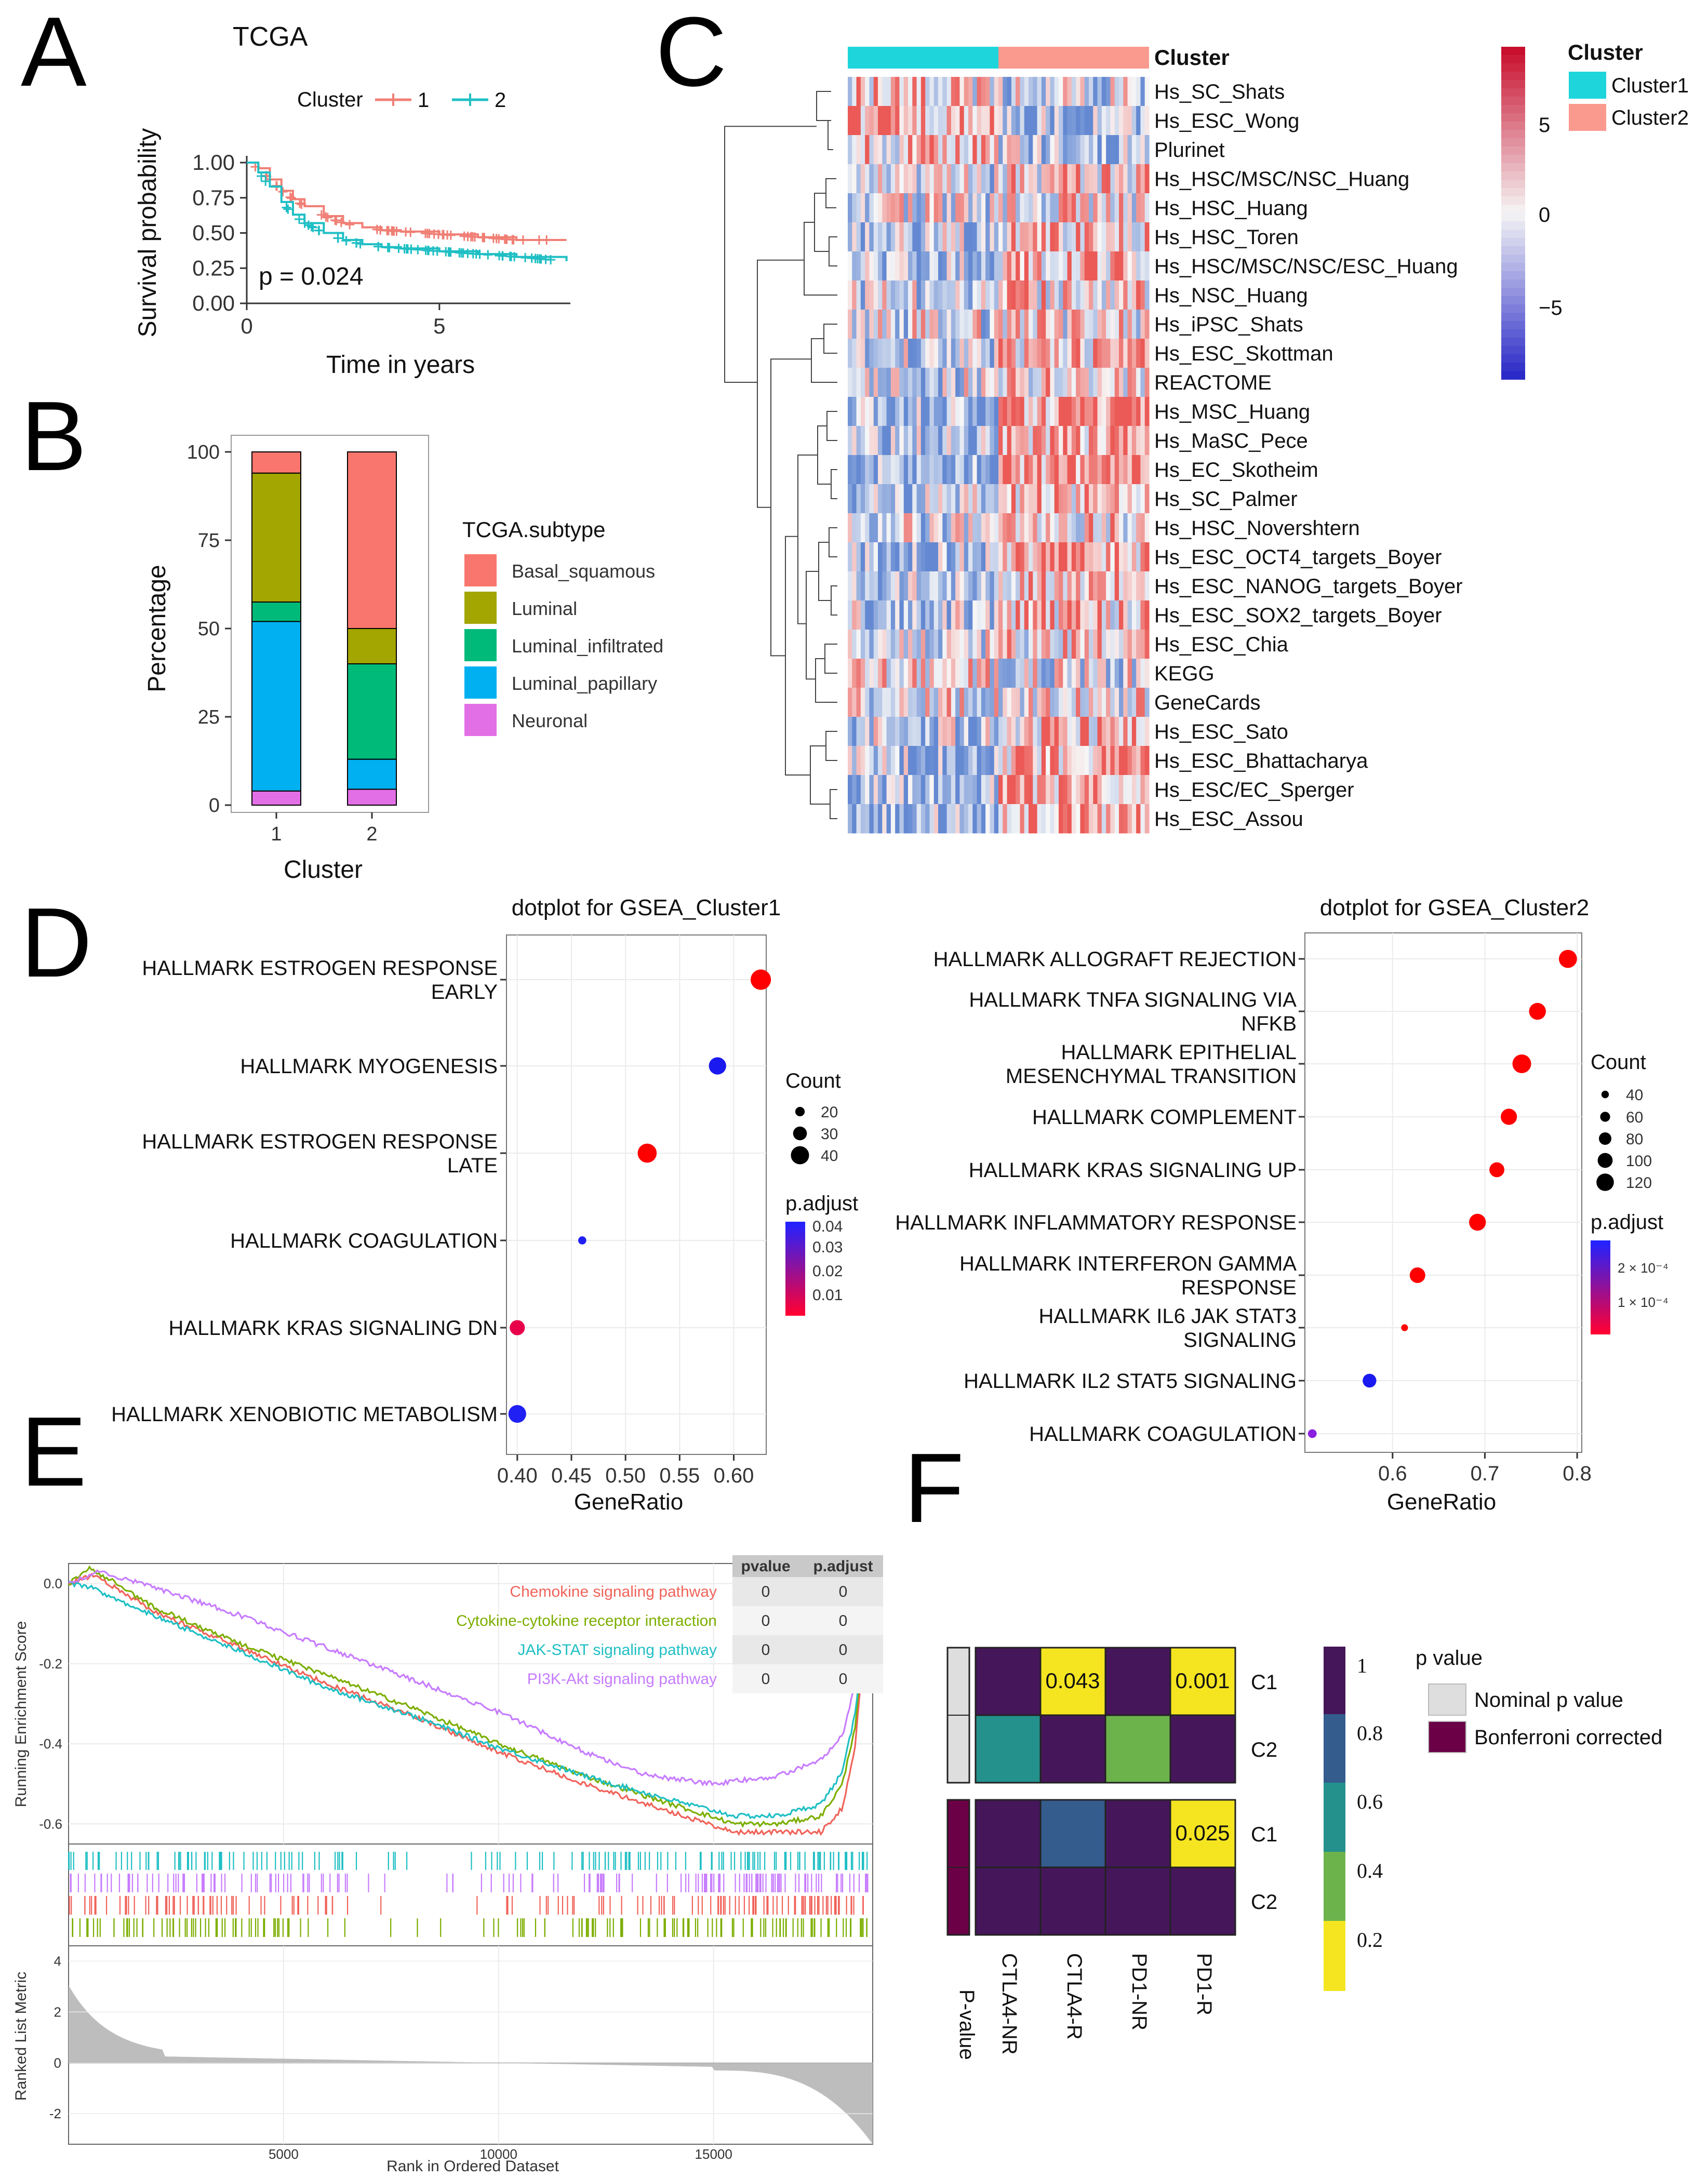 The image size is (1708, 2178). Describe the element at coordinates (411, 232) in the screenshot. I see `panel-a-censor-mark` at that location.